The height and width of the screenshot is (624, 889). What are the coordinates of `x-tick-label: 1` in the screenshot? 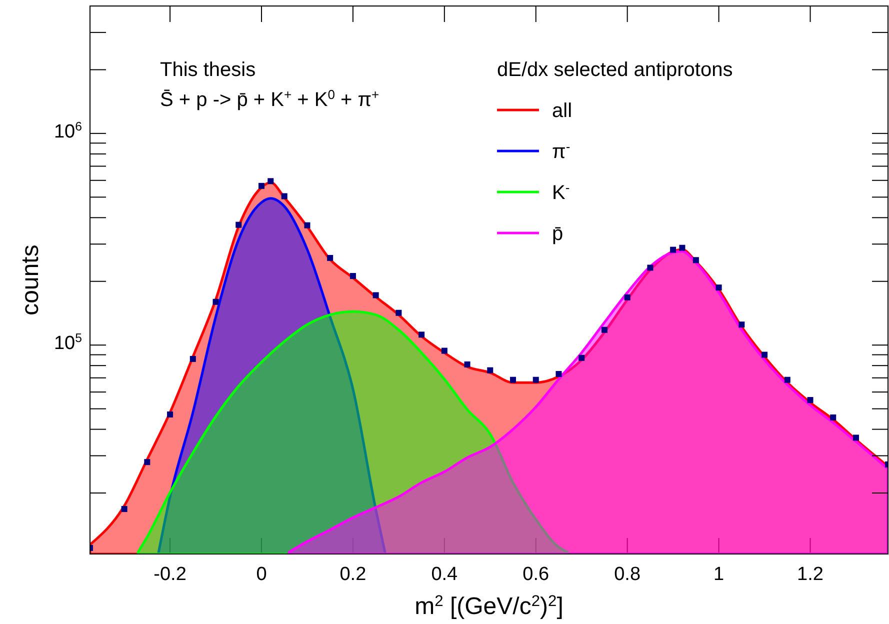 It's located at (719, 574).